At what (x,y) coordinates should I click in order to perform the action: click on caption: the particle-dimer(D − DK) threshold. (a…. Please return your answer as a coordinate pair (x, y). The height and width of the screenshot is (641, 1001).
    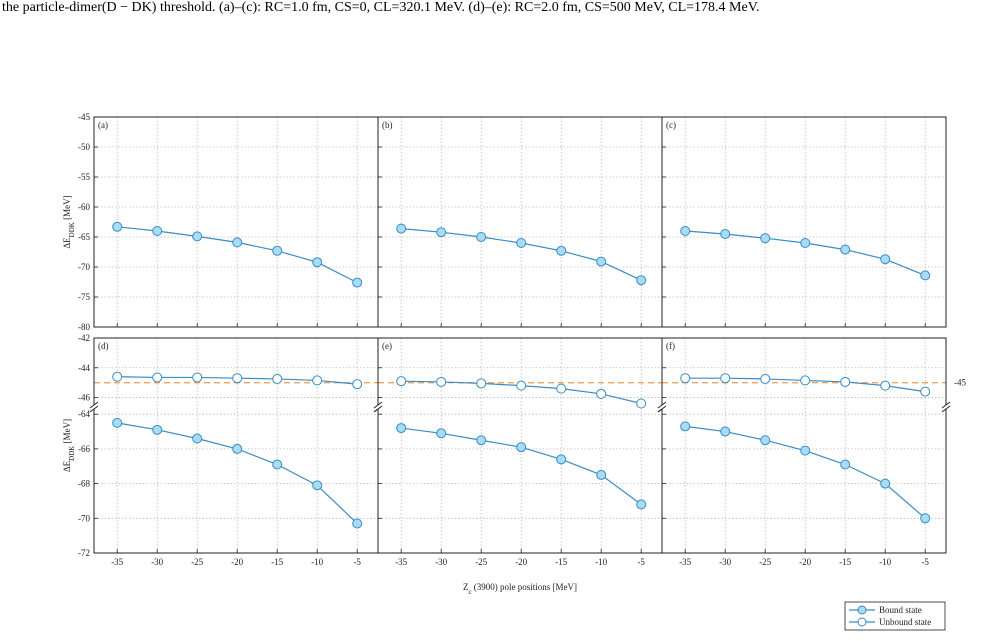
    Looking at the image, I should click on (381, 7).